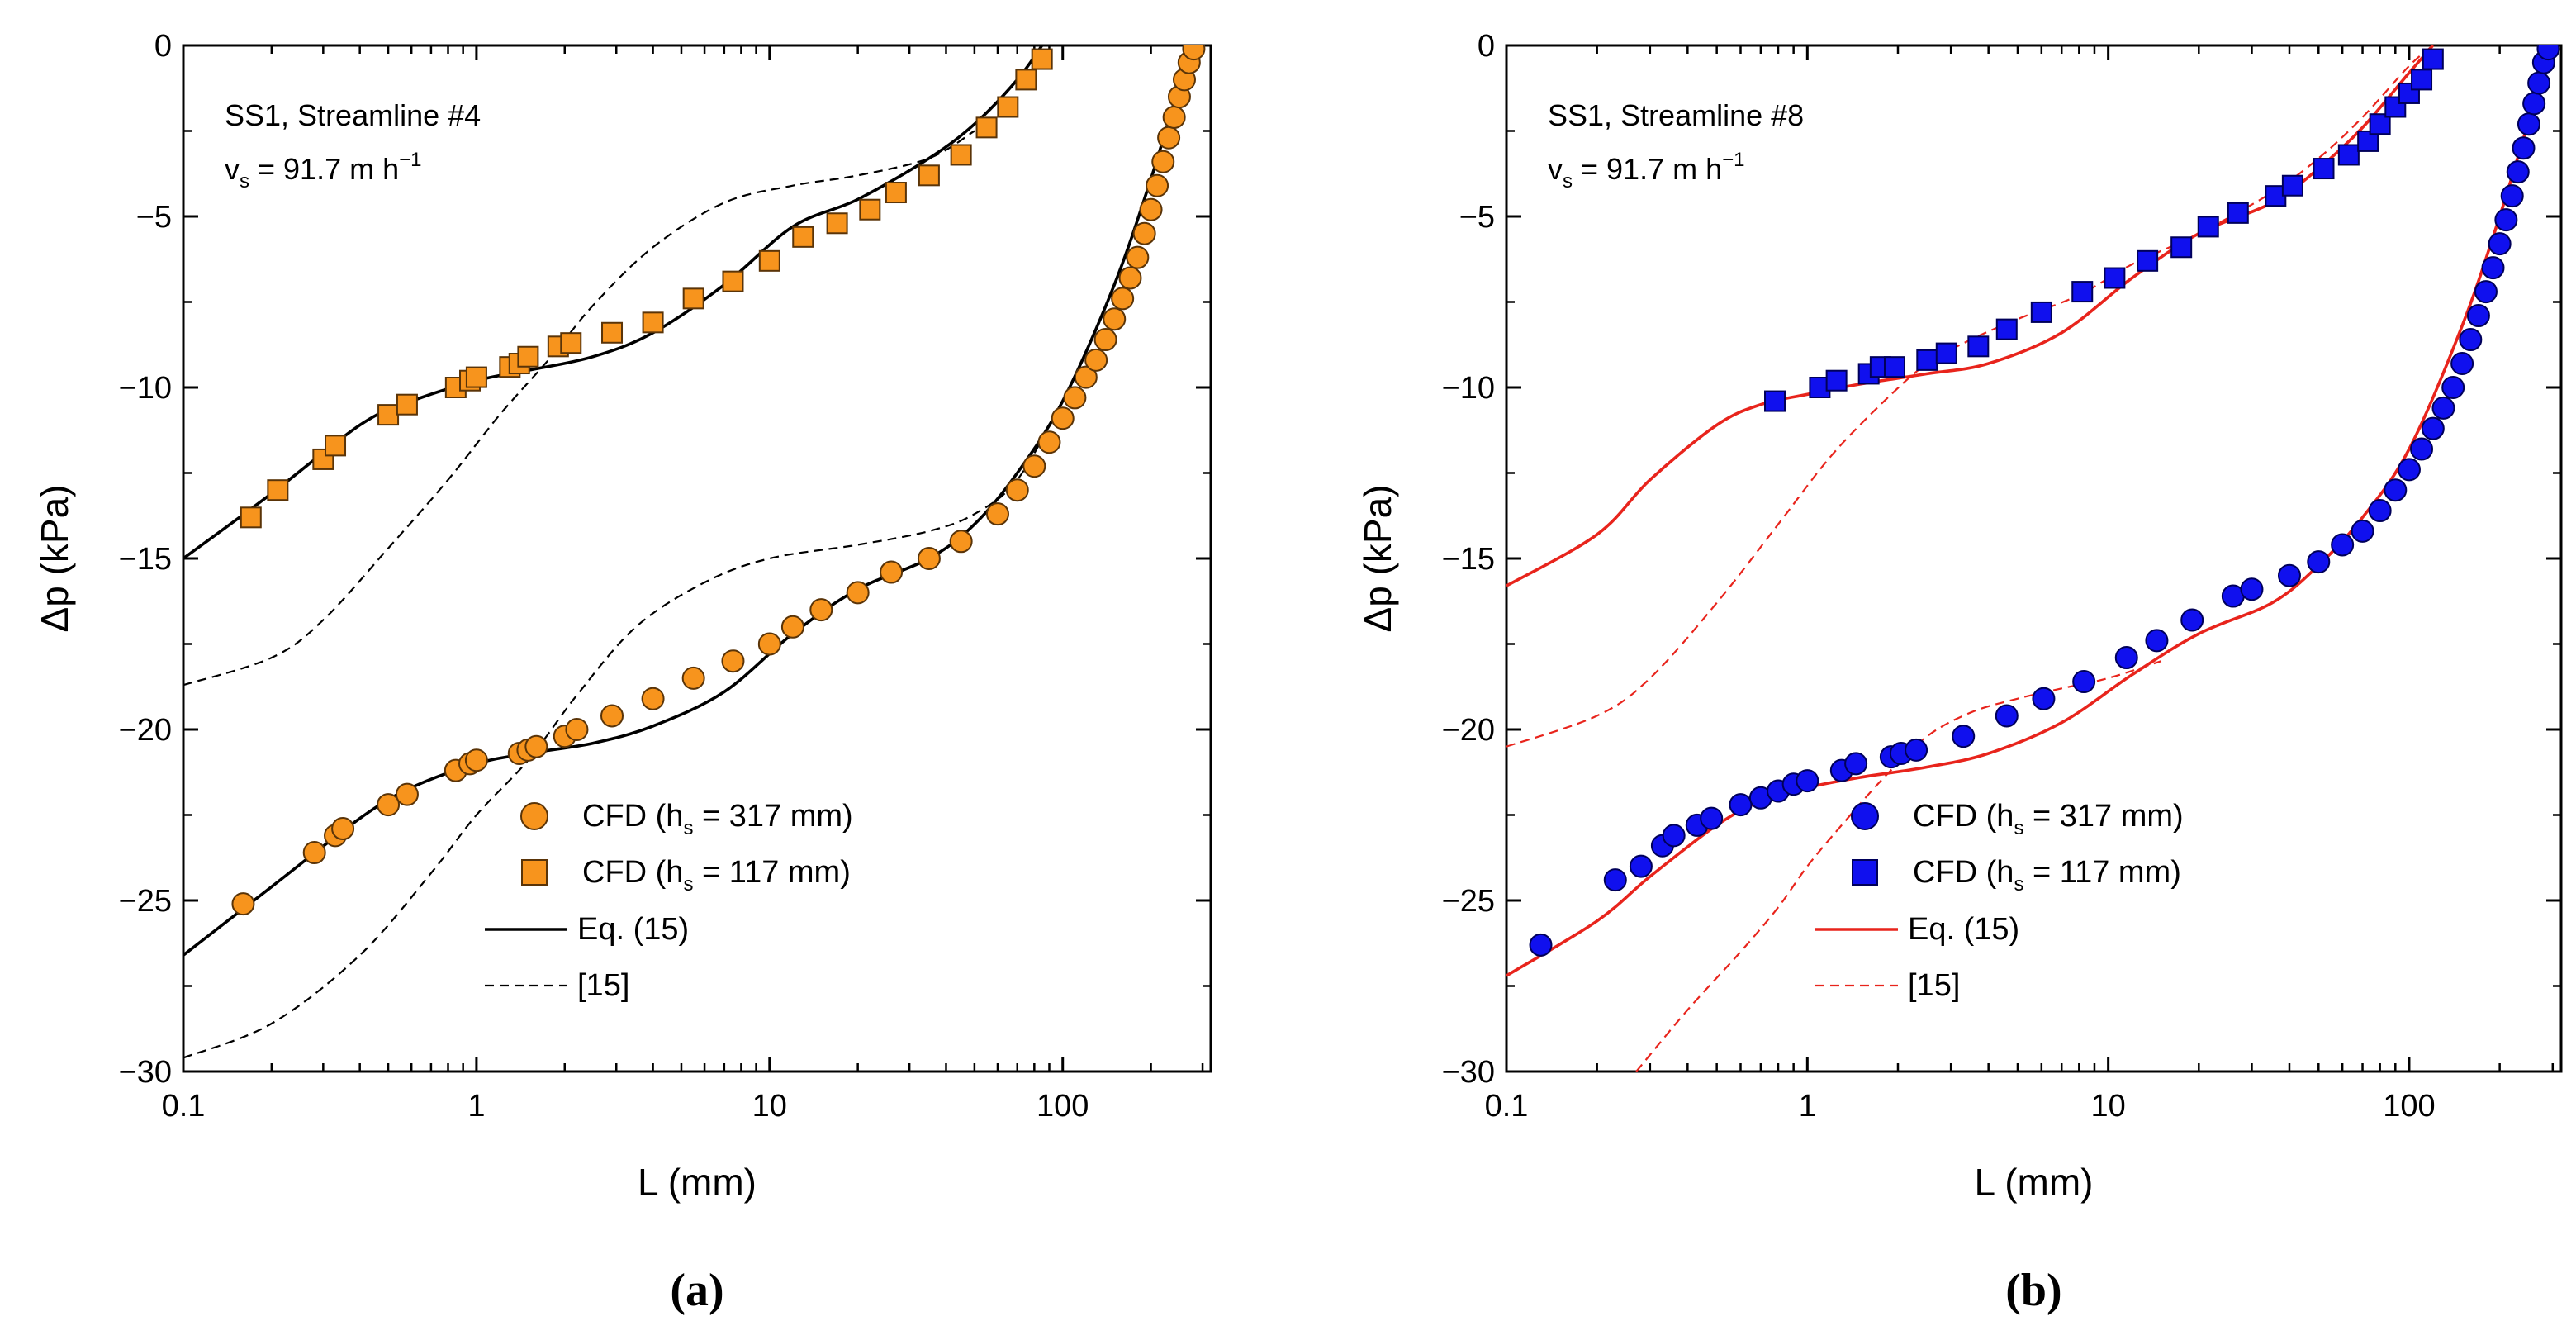  What do you see at coordinates (353, 115) in the screenshot?
I see `annotation-streamline: SS1, Streamline #4` at bounding box center [353, 115].